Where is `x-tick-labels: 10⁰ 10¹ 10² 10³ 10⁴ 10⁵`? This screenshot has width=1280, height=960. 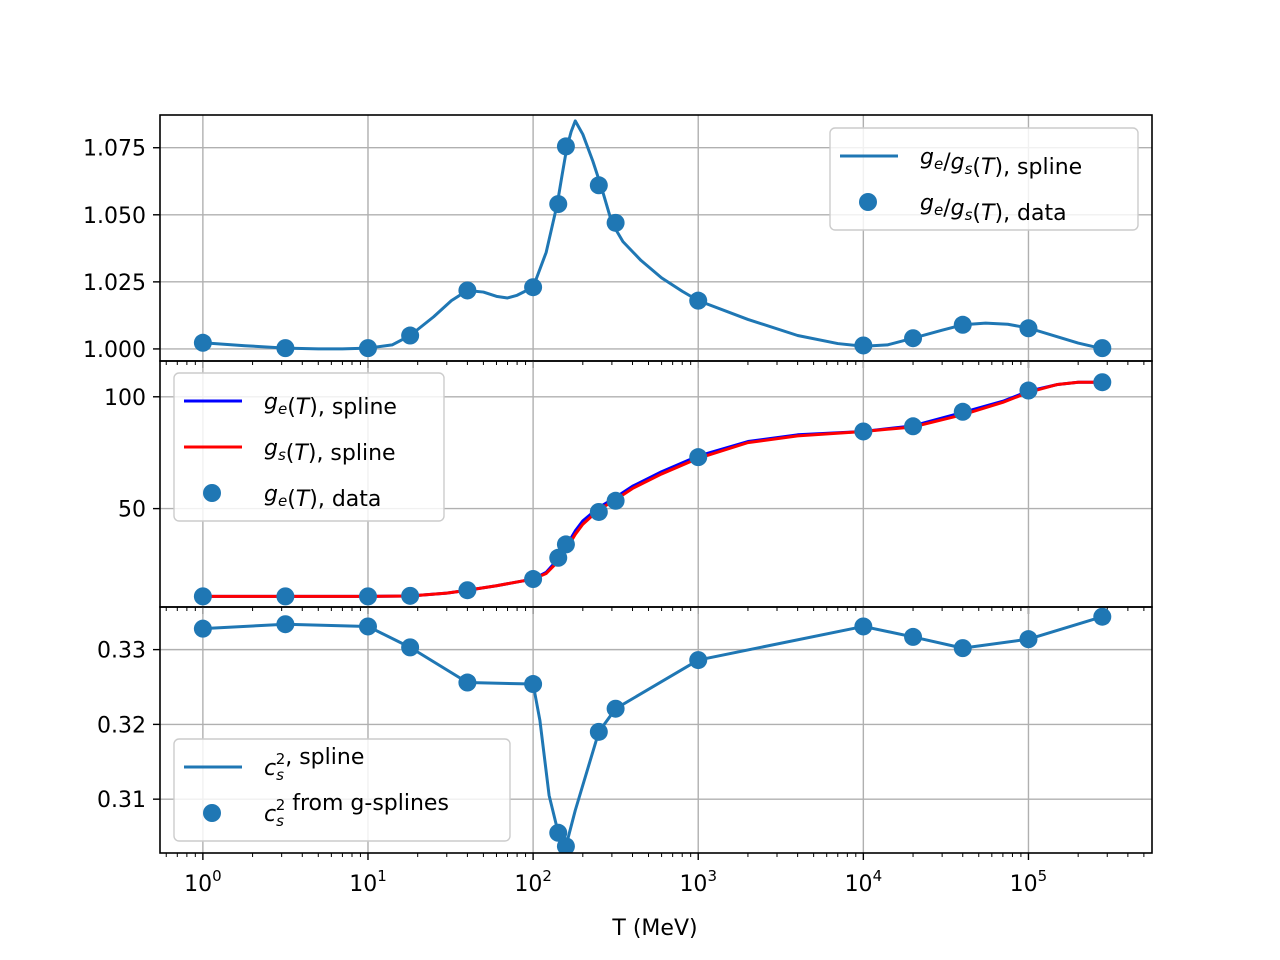 x-tick-labels: 10⁰ 10¹ 10² 10³ 10⁴ 10⁵ is located at coordinates (615, 882).